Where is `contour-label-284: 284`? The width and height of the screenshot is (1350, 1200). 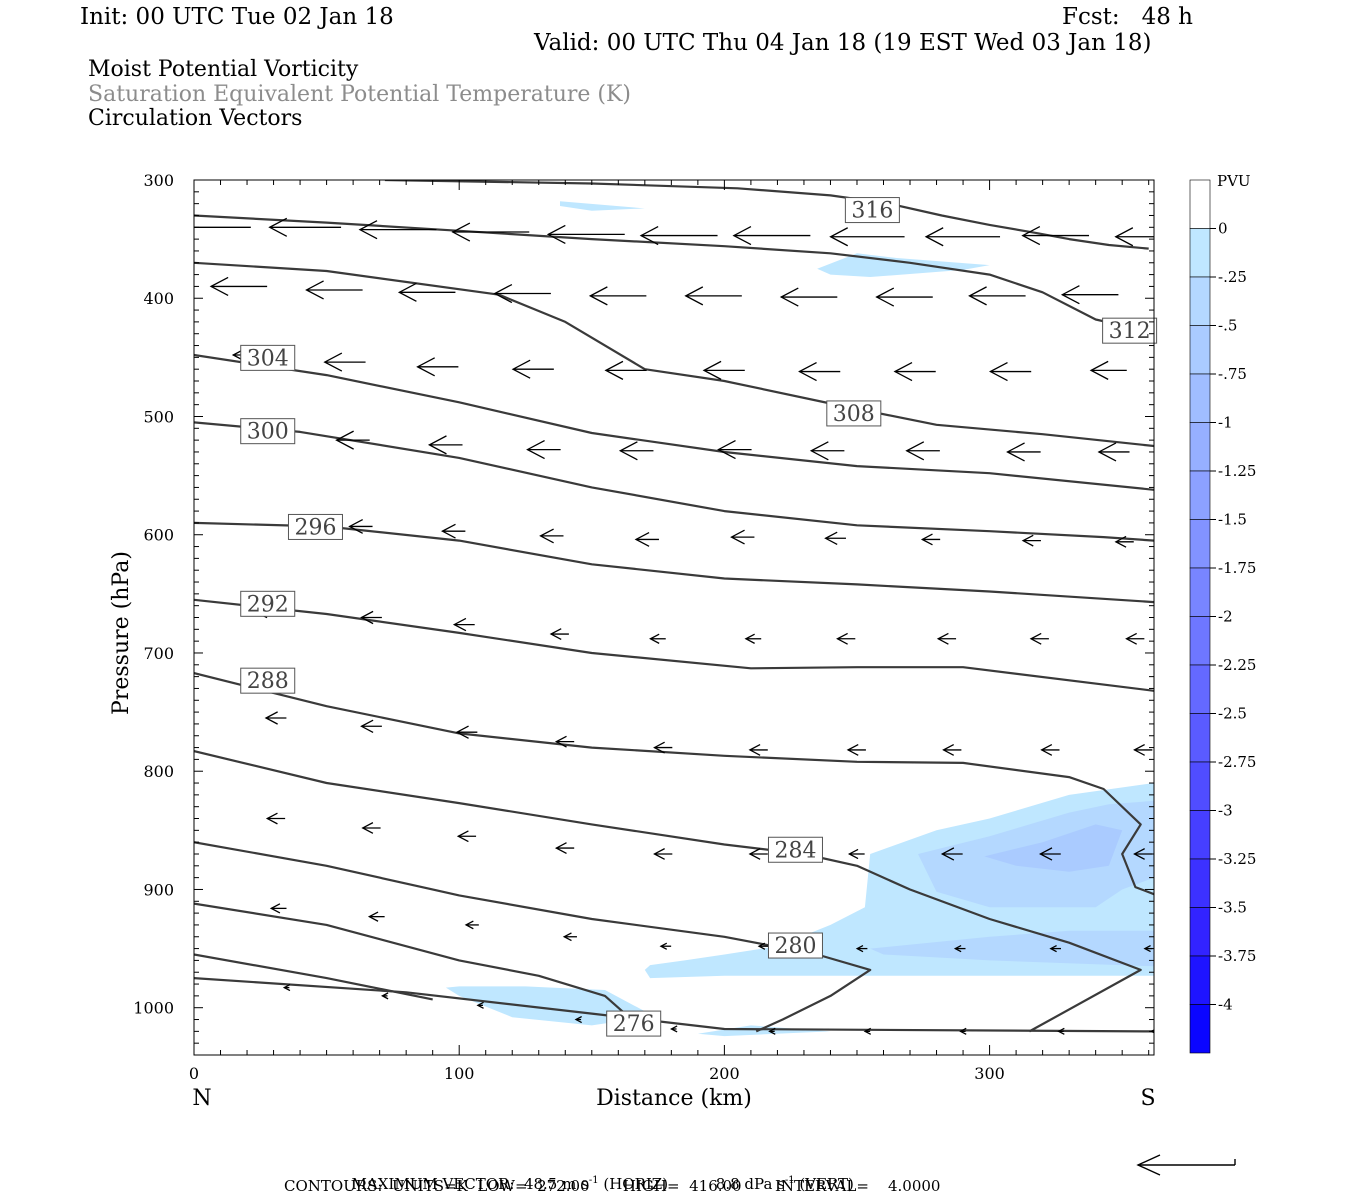 contour-label-284: 284 is located at coordinates (795, 850).